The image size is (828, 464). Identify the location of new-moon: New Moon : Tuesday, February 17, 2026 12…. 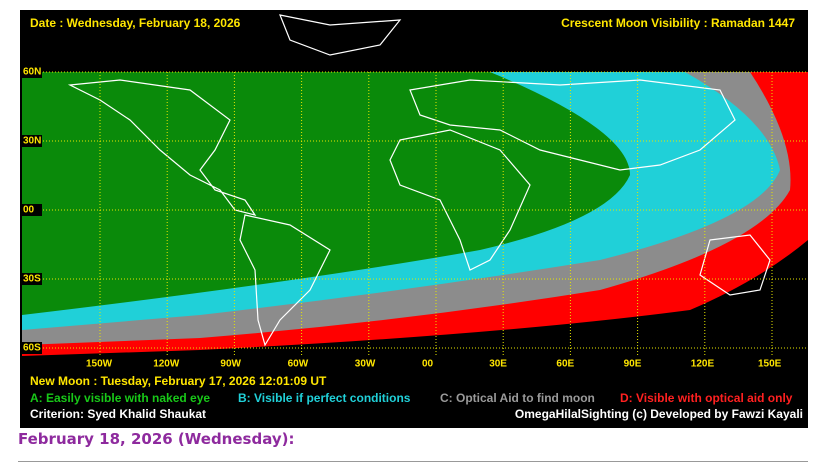
(178, 381).